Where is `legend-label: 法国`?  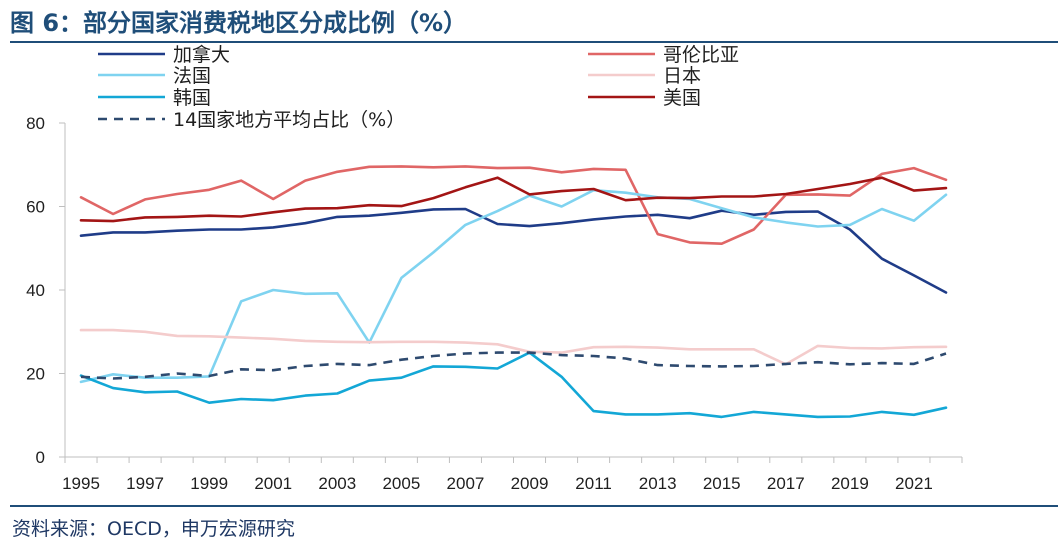
legend-label: 法国 is located at coordinates (192, 76).